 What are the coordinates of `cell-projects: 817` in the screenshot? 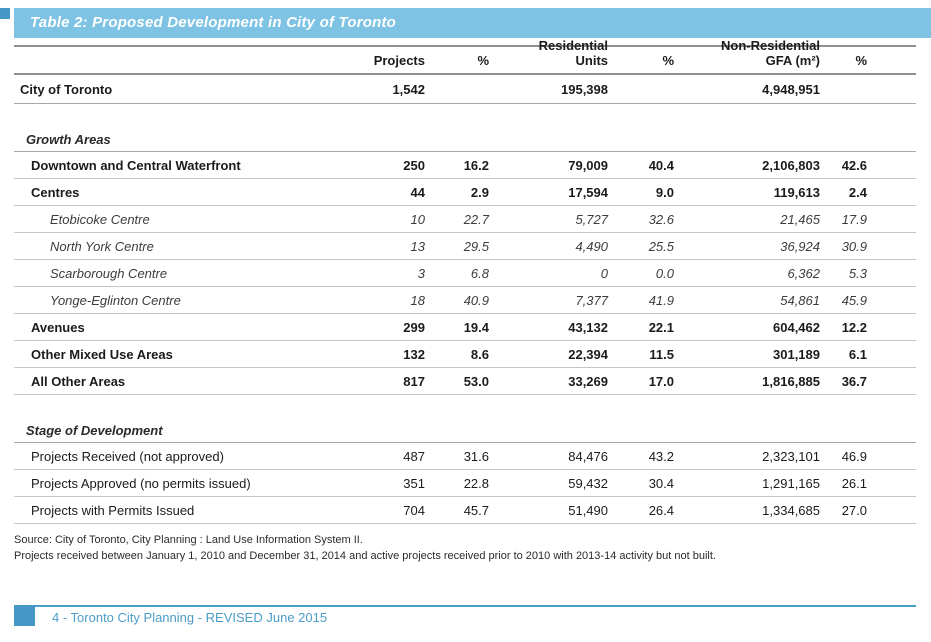 It's located at (414, 381).